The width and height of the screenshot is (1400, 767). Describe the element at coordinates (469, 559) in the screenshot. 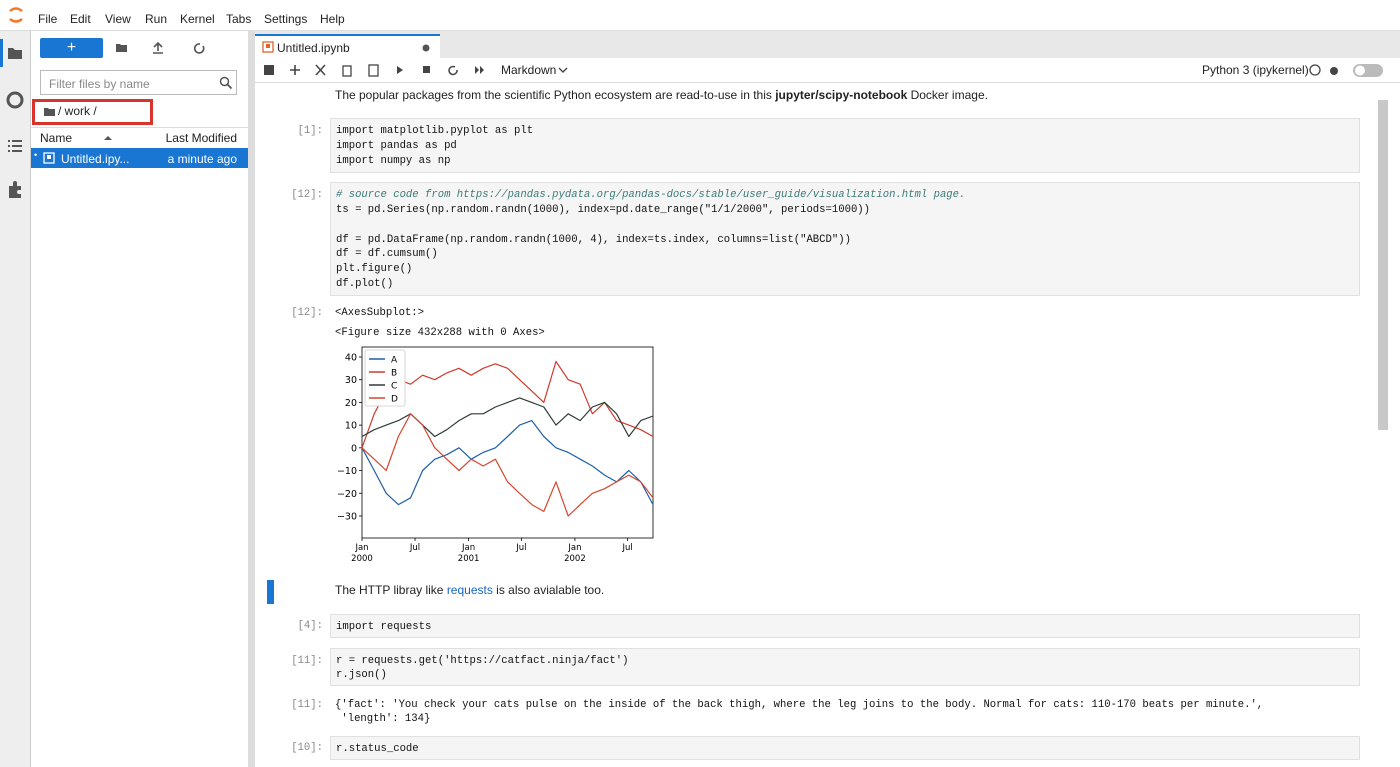

I see `x-tick-sublabel: 2001` at that location.